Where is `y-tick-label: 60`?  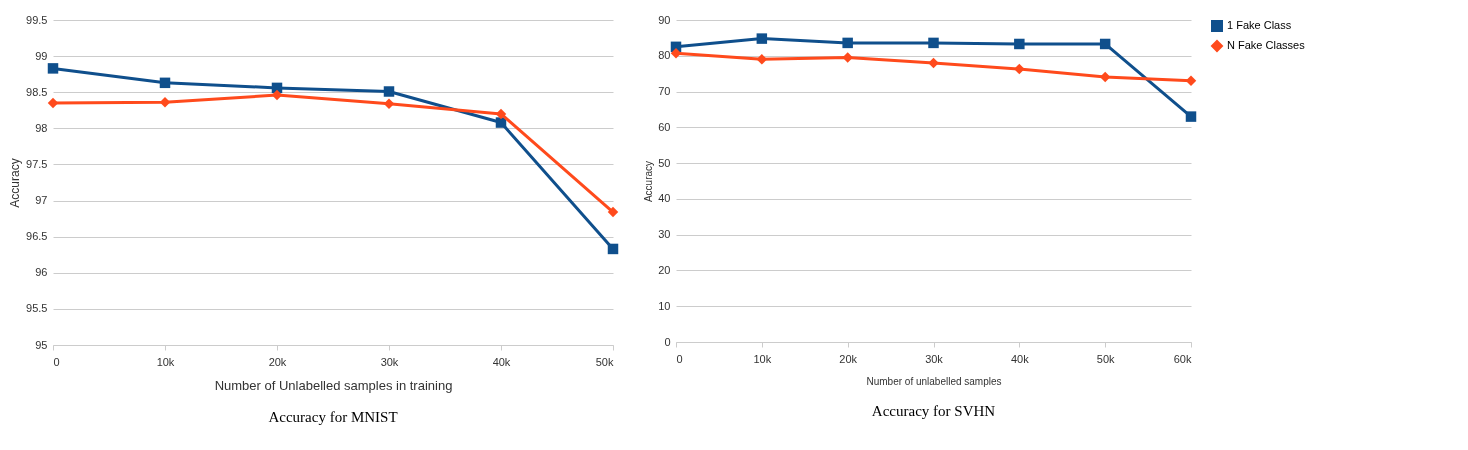
y-tick-label: 60 is located at coordinates (664, 126).